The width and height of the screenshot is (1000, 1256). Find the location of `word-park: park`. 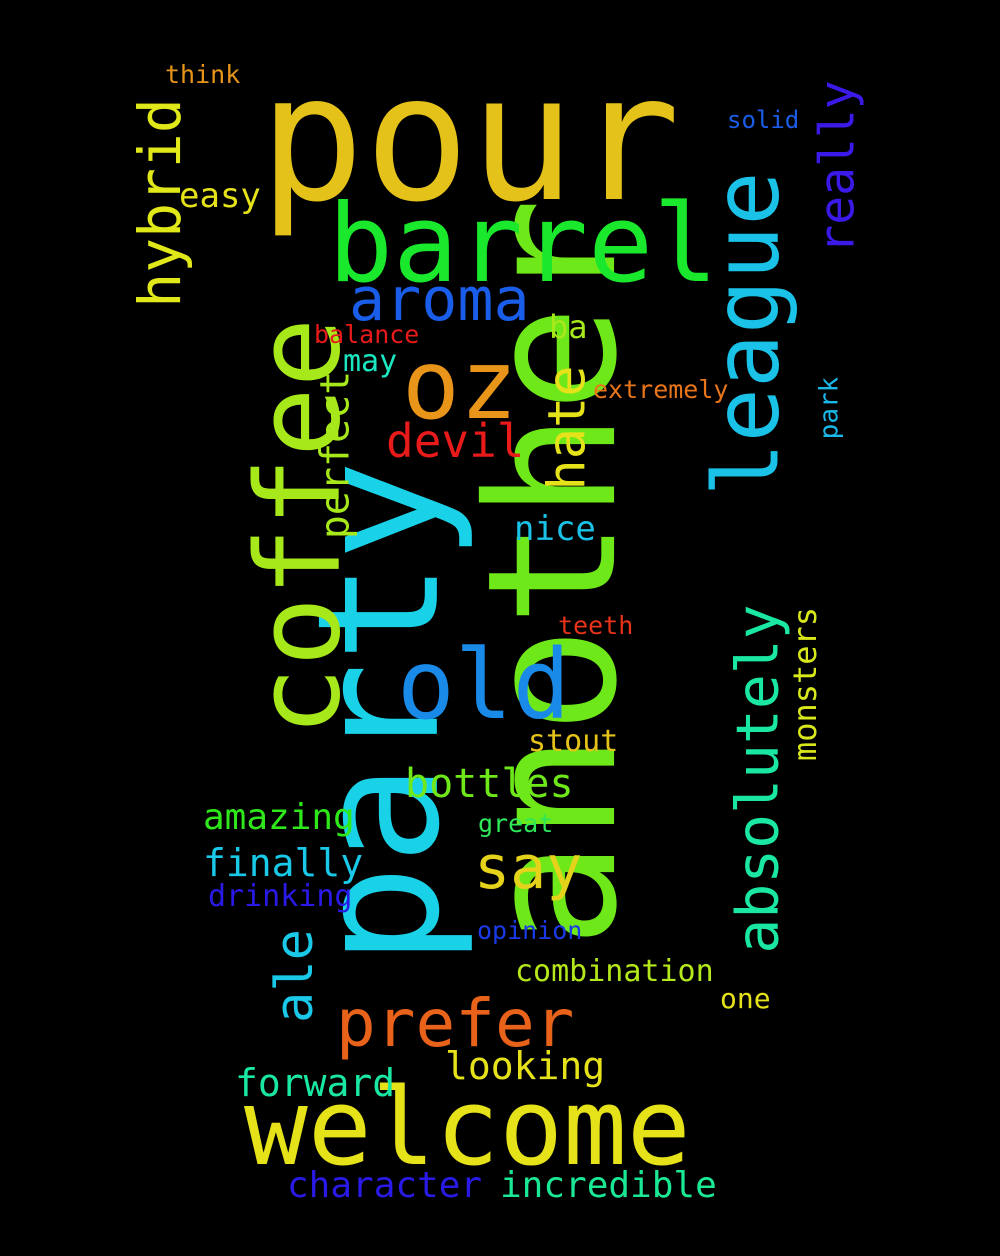

word-park: park is located at coordinates (829, 408).